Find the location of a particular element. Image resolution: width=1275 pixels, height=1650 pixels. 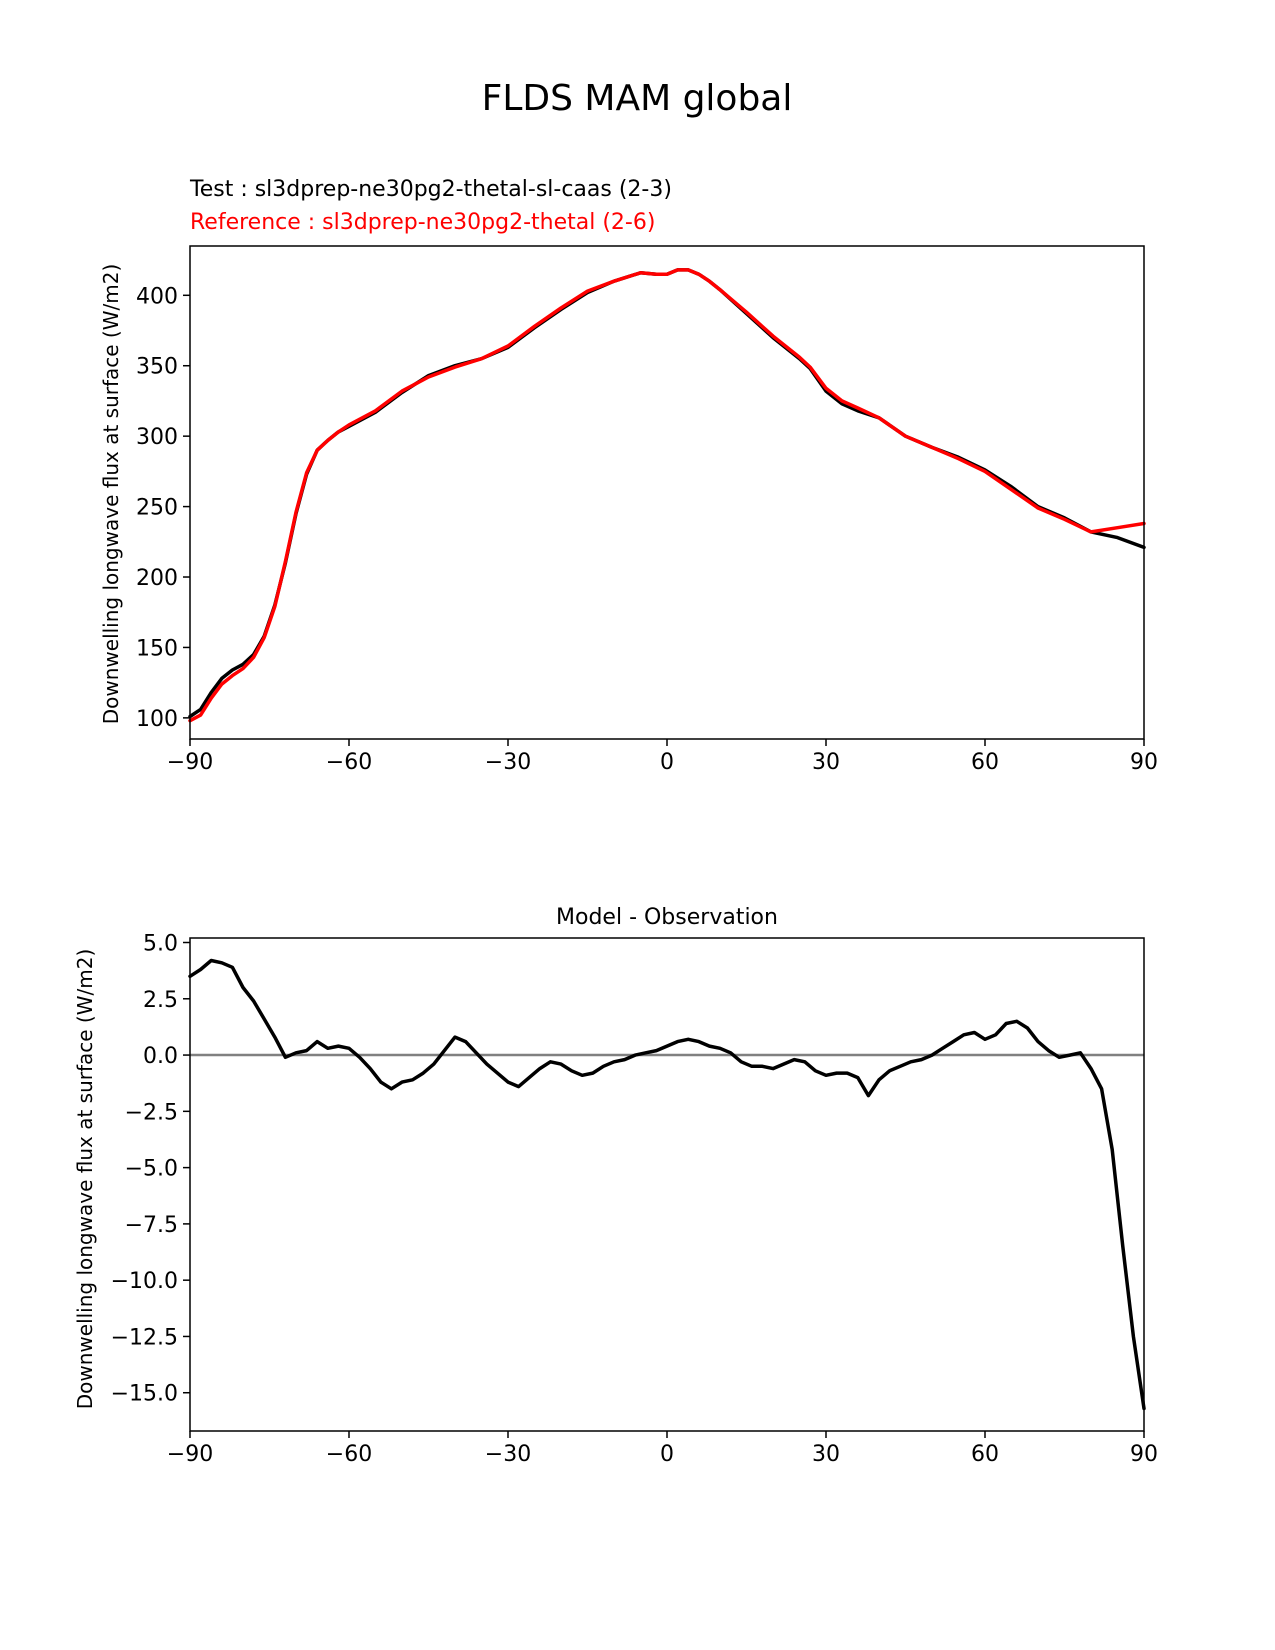

bottom-chart-y-tick-label: 0.0 is located at coordinates (160, 1056).